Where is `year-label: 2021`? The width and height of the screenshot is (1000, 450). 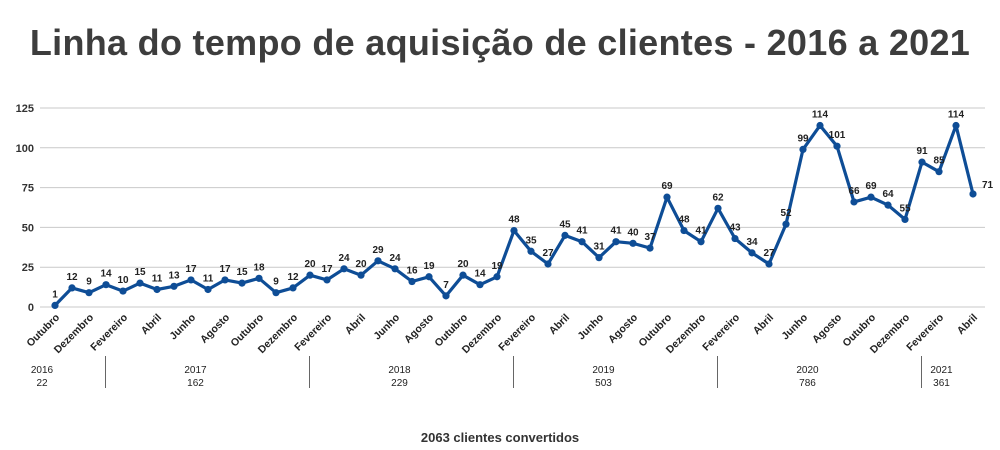
year-label: 2021 is located at coordinates (941, 370).